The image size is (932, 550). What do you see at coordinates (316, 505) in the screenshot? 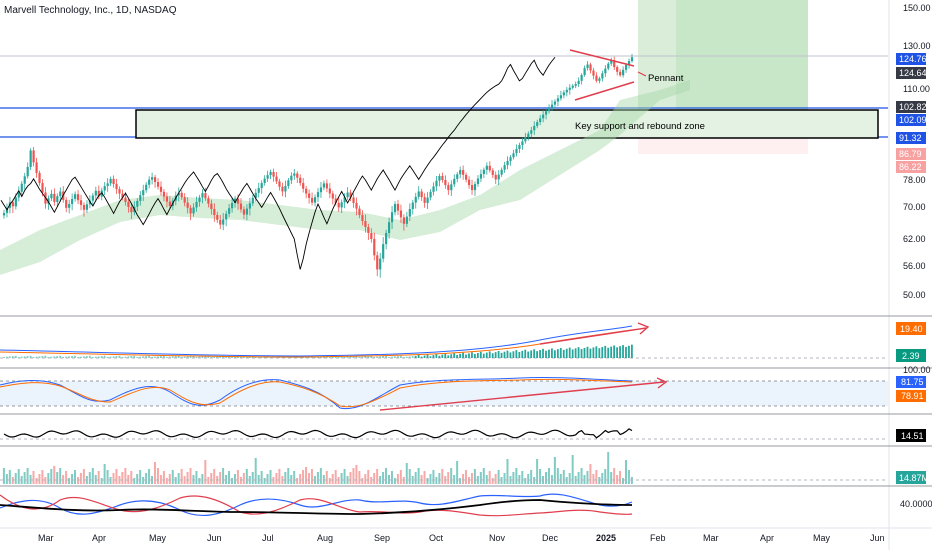
I see `dmi-minus-line` at bounding box center [316, 505].